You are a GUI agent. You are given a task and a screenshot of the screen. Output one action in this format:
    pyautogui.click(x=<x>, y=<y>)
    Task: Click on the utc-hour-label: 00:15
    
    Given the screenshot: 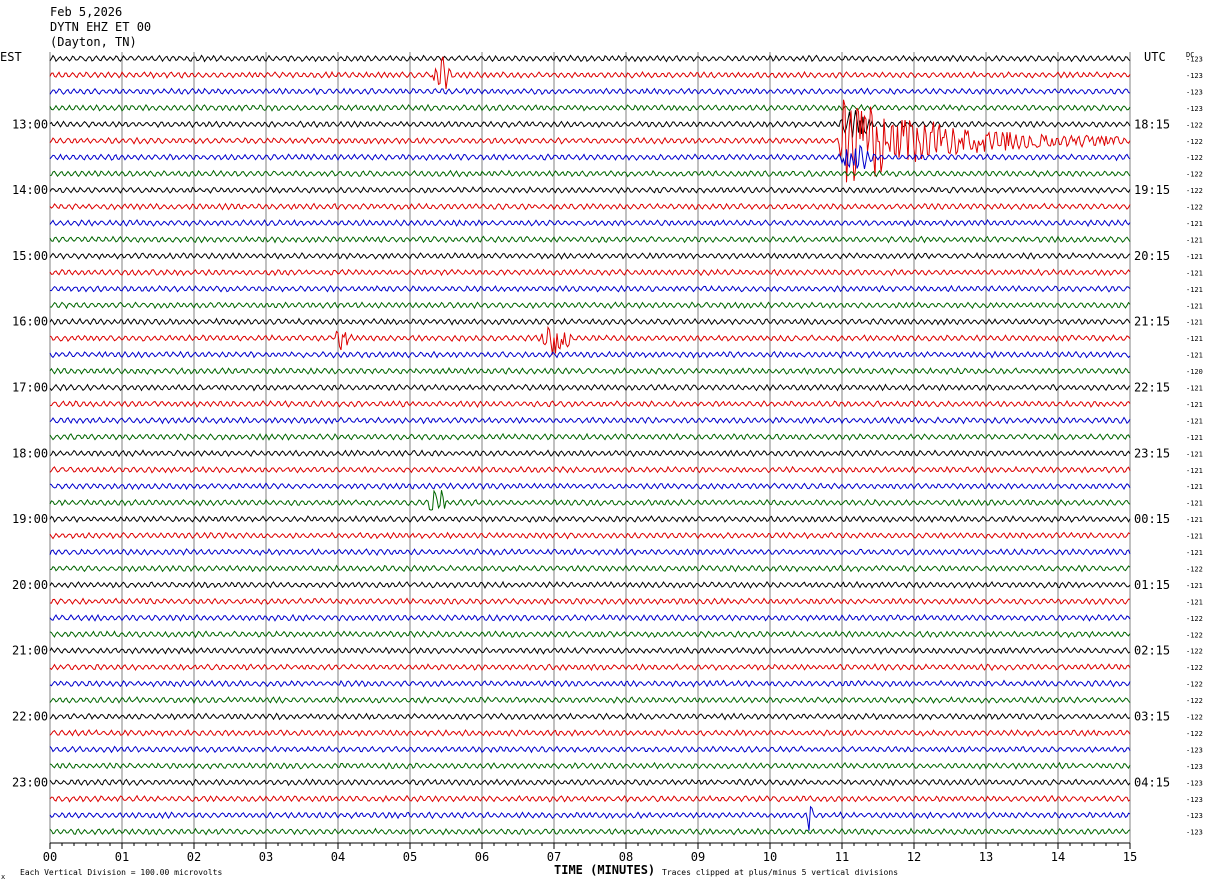 What is the action you would take?
    pyautogui.click(x=1152, y=519)
    